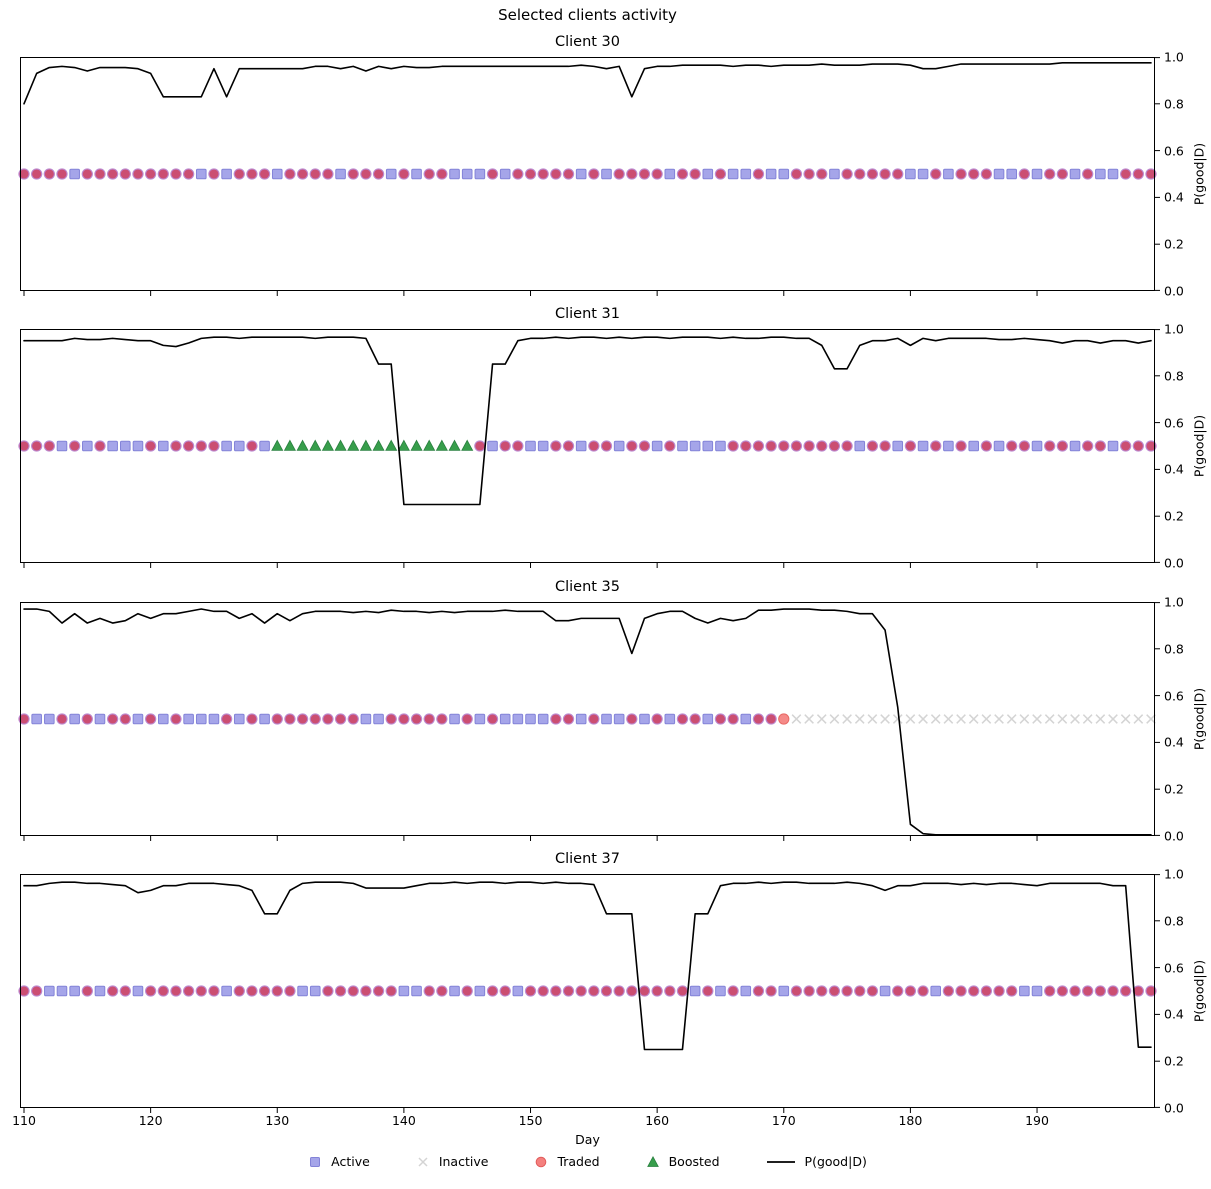 Image resolution: width=1211 pixels, height=1189 pixels. What do you see at coordinates (1174, 921) in the screenshot?
I see `y-tick-label: 0.8` at bounding box center [1174, 921].